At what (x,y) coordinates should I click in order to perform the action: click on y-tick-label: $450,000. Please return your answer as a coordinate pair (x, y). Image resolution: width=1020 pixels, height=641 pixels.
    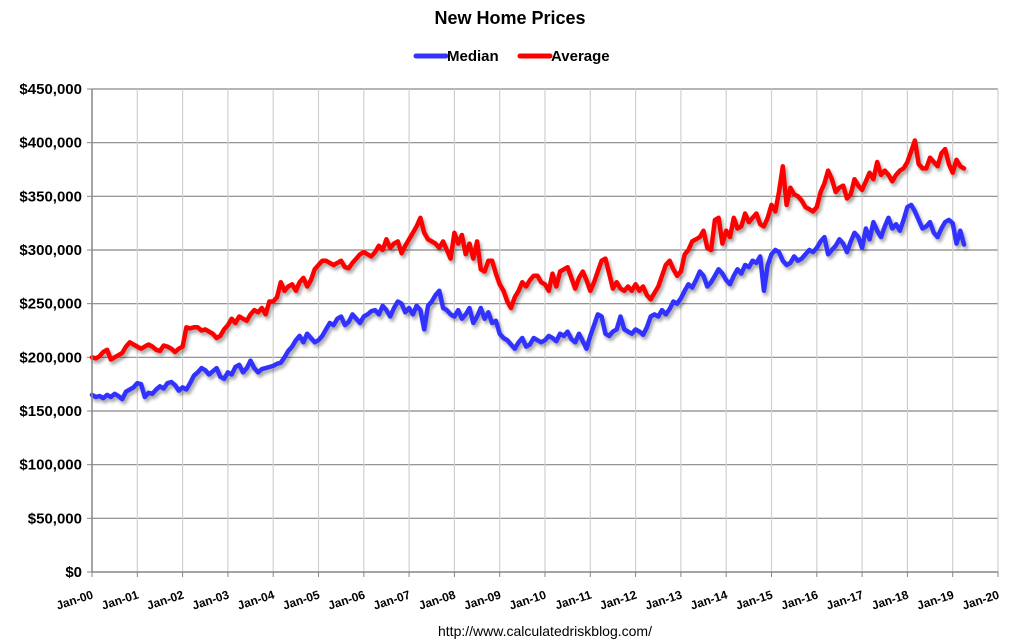
    Looking at the image, I should click on (50, 89).